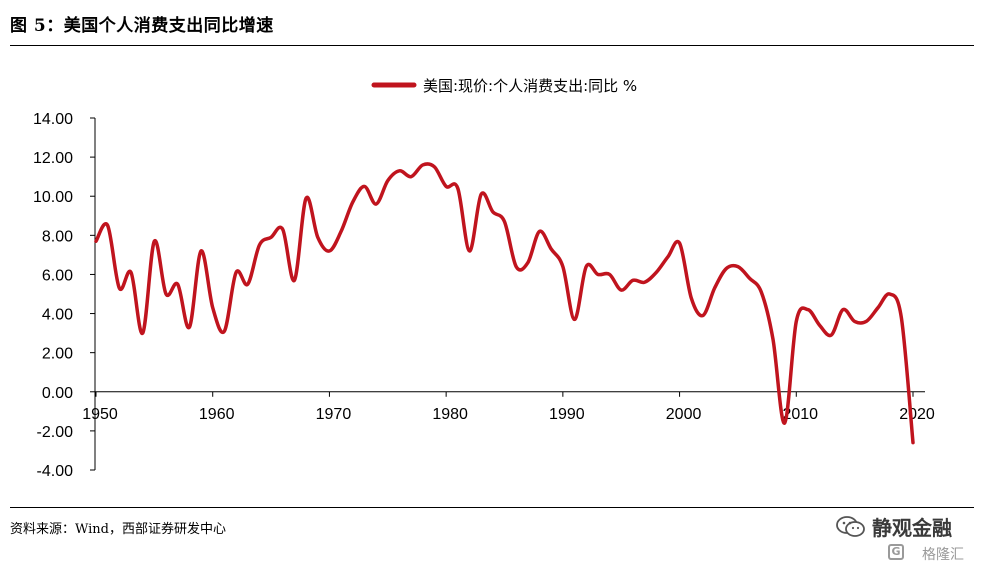 This screenshot has width=984, height=569. Describe the element at coordinates (913, 443) in the screenshot. I see `data-point-2020` at that location.